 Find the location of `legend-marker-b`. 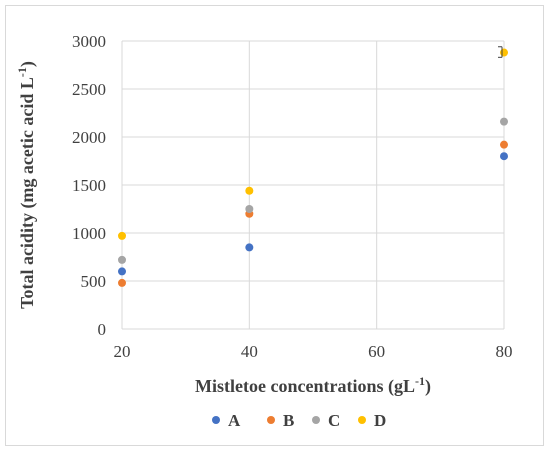

legend-marker-b is located at coordinates (271, 420).